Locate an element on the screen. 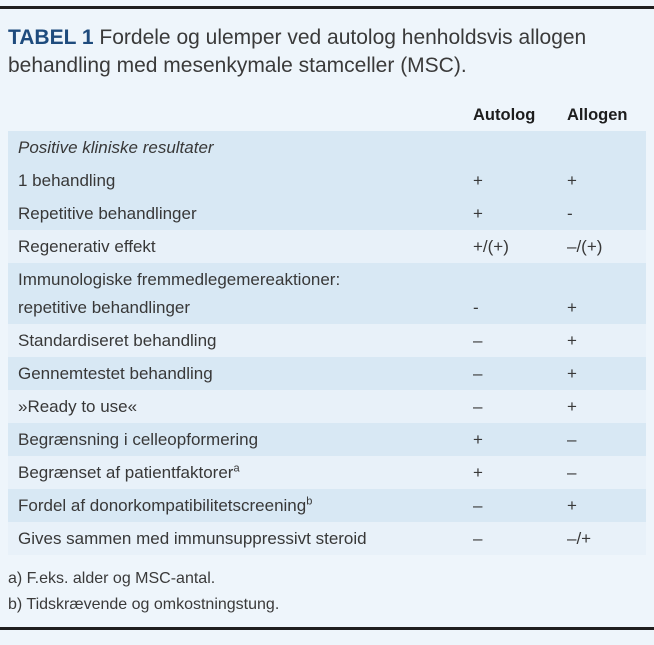 The image size is (654, 645). column-header-autolog: Autolog is located at coordinates (504, 115).